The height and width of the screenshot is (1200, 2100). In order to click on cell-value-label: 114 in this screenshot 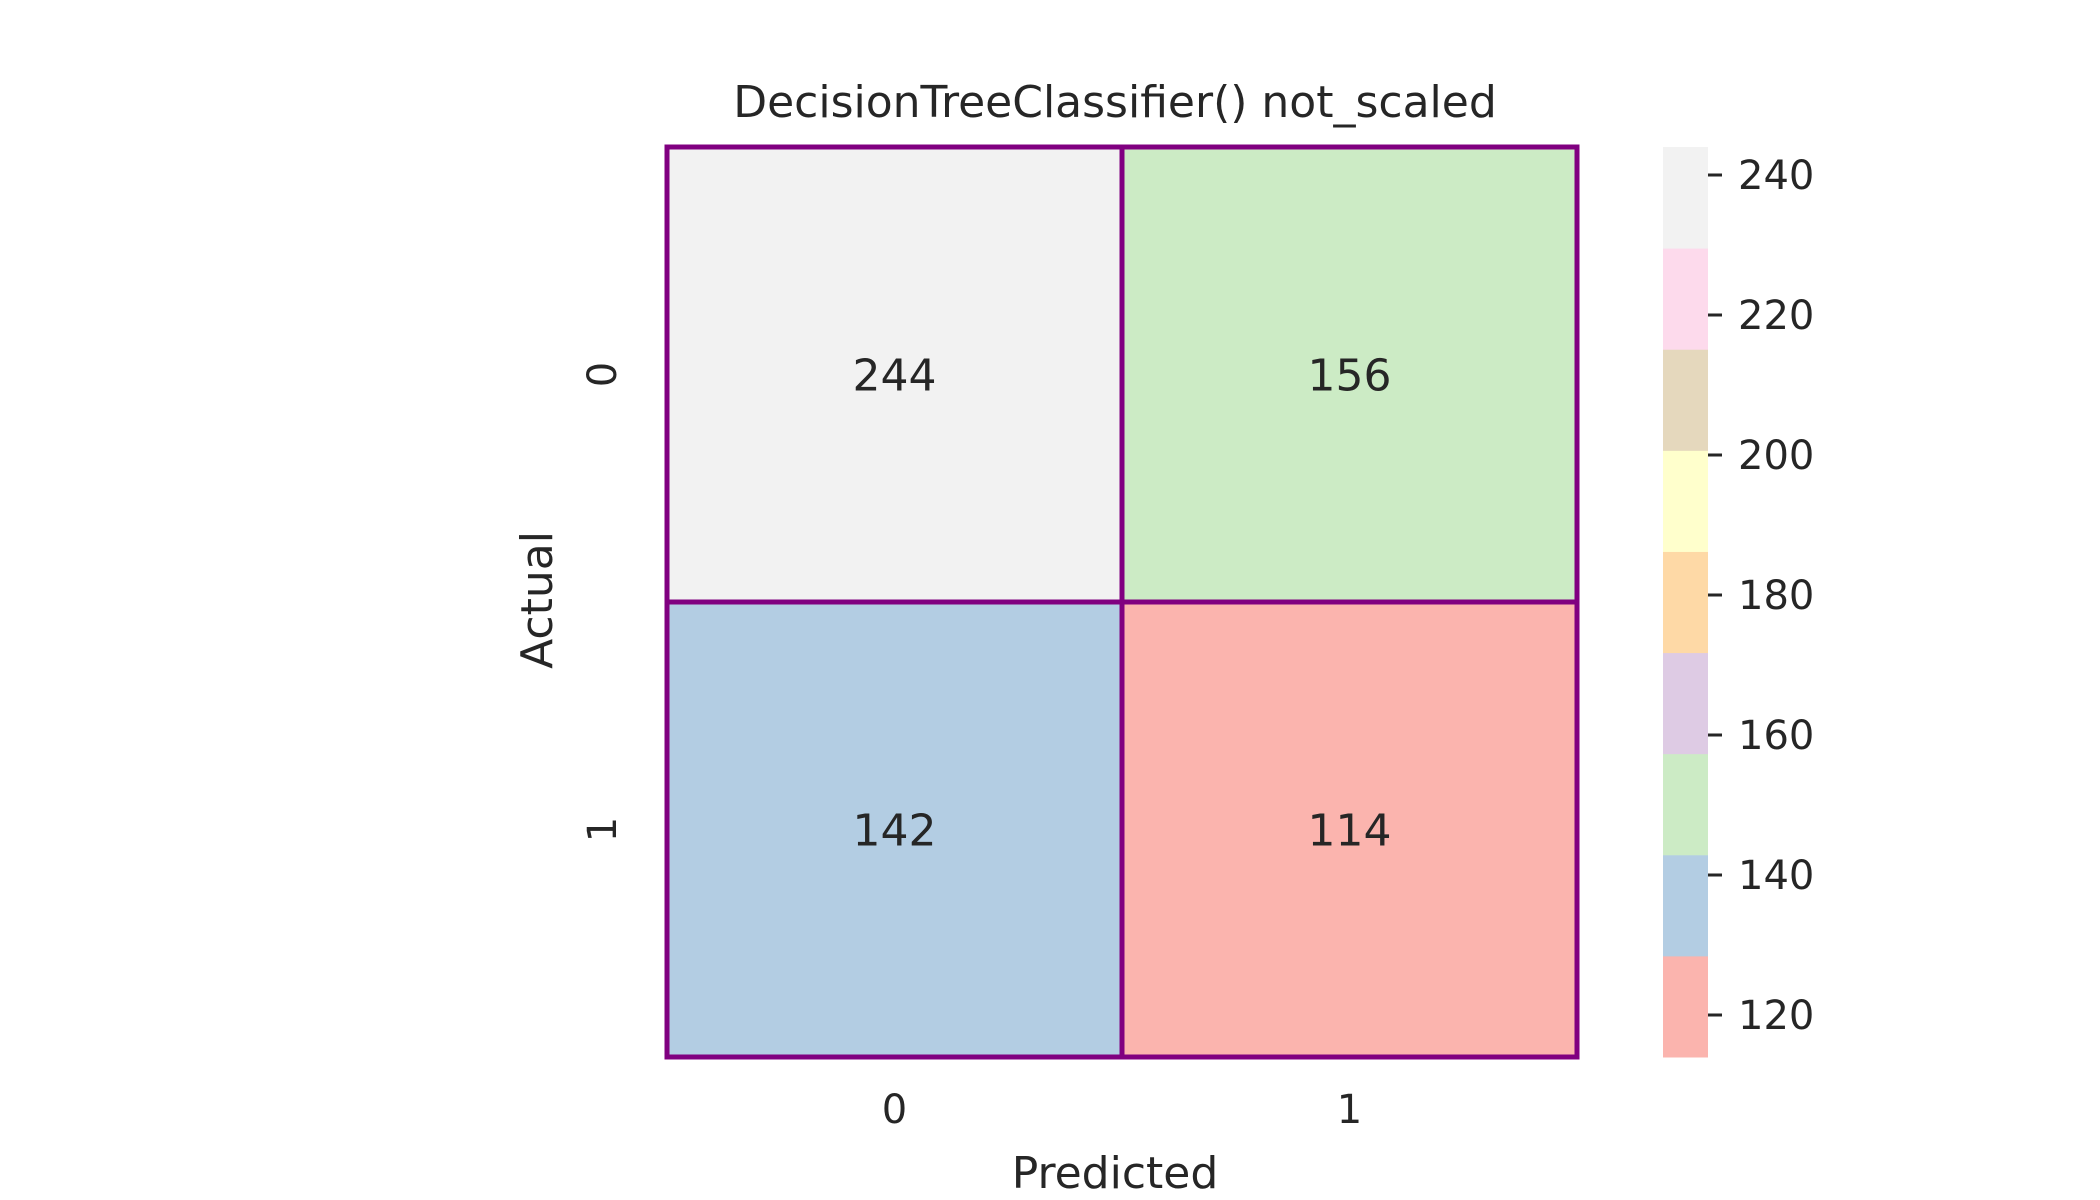, I will do `click(1350, 831)`.